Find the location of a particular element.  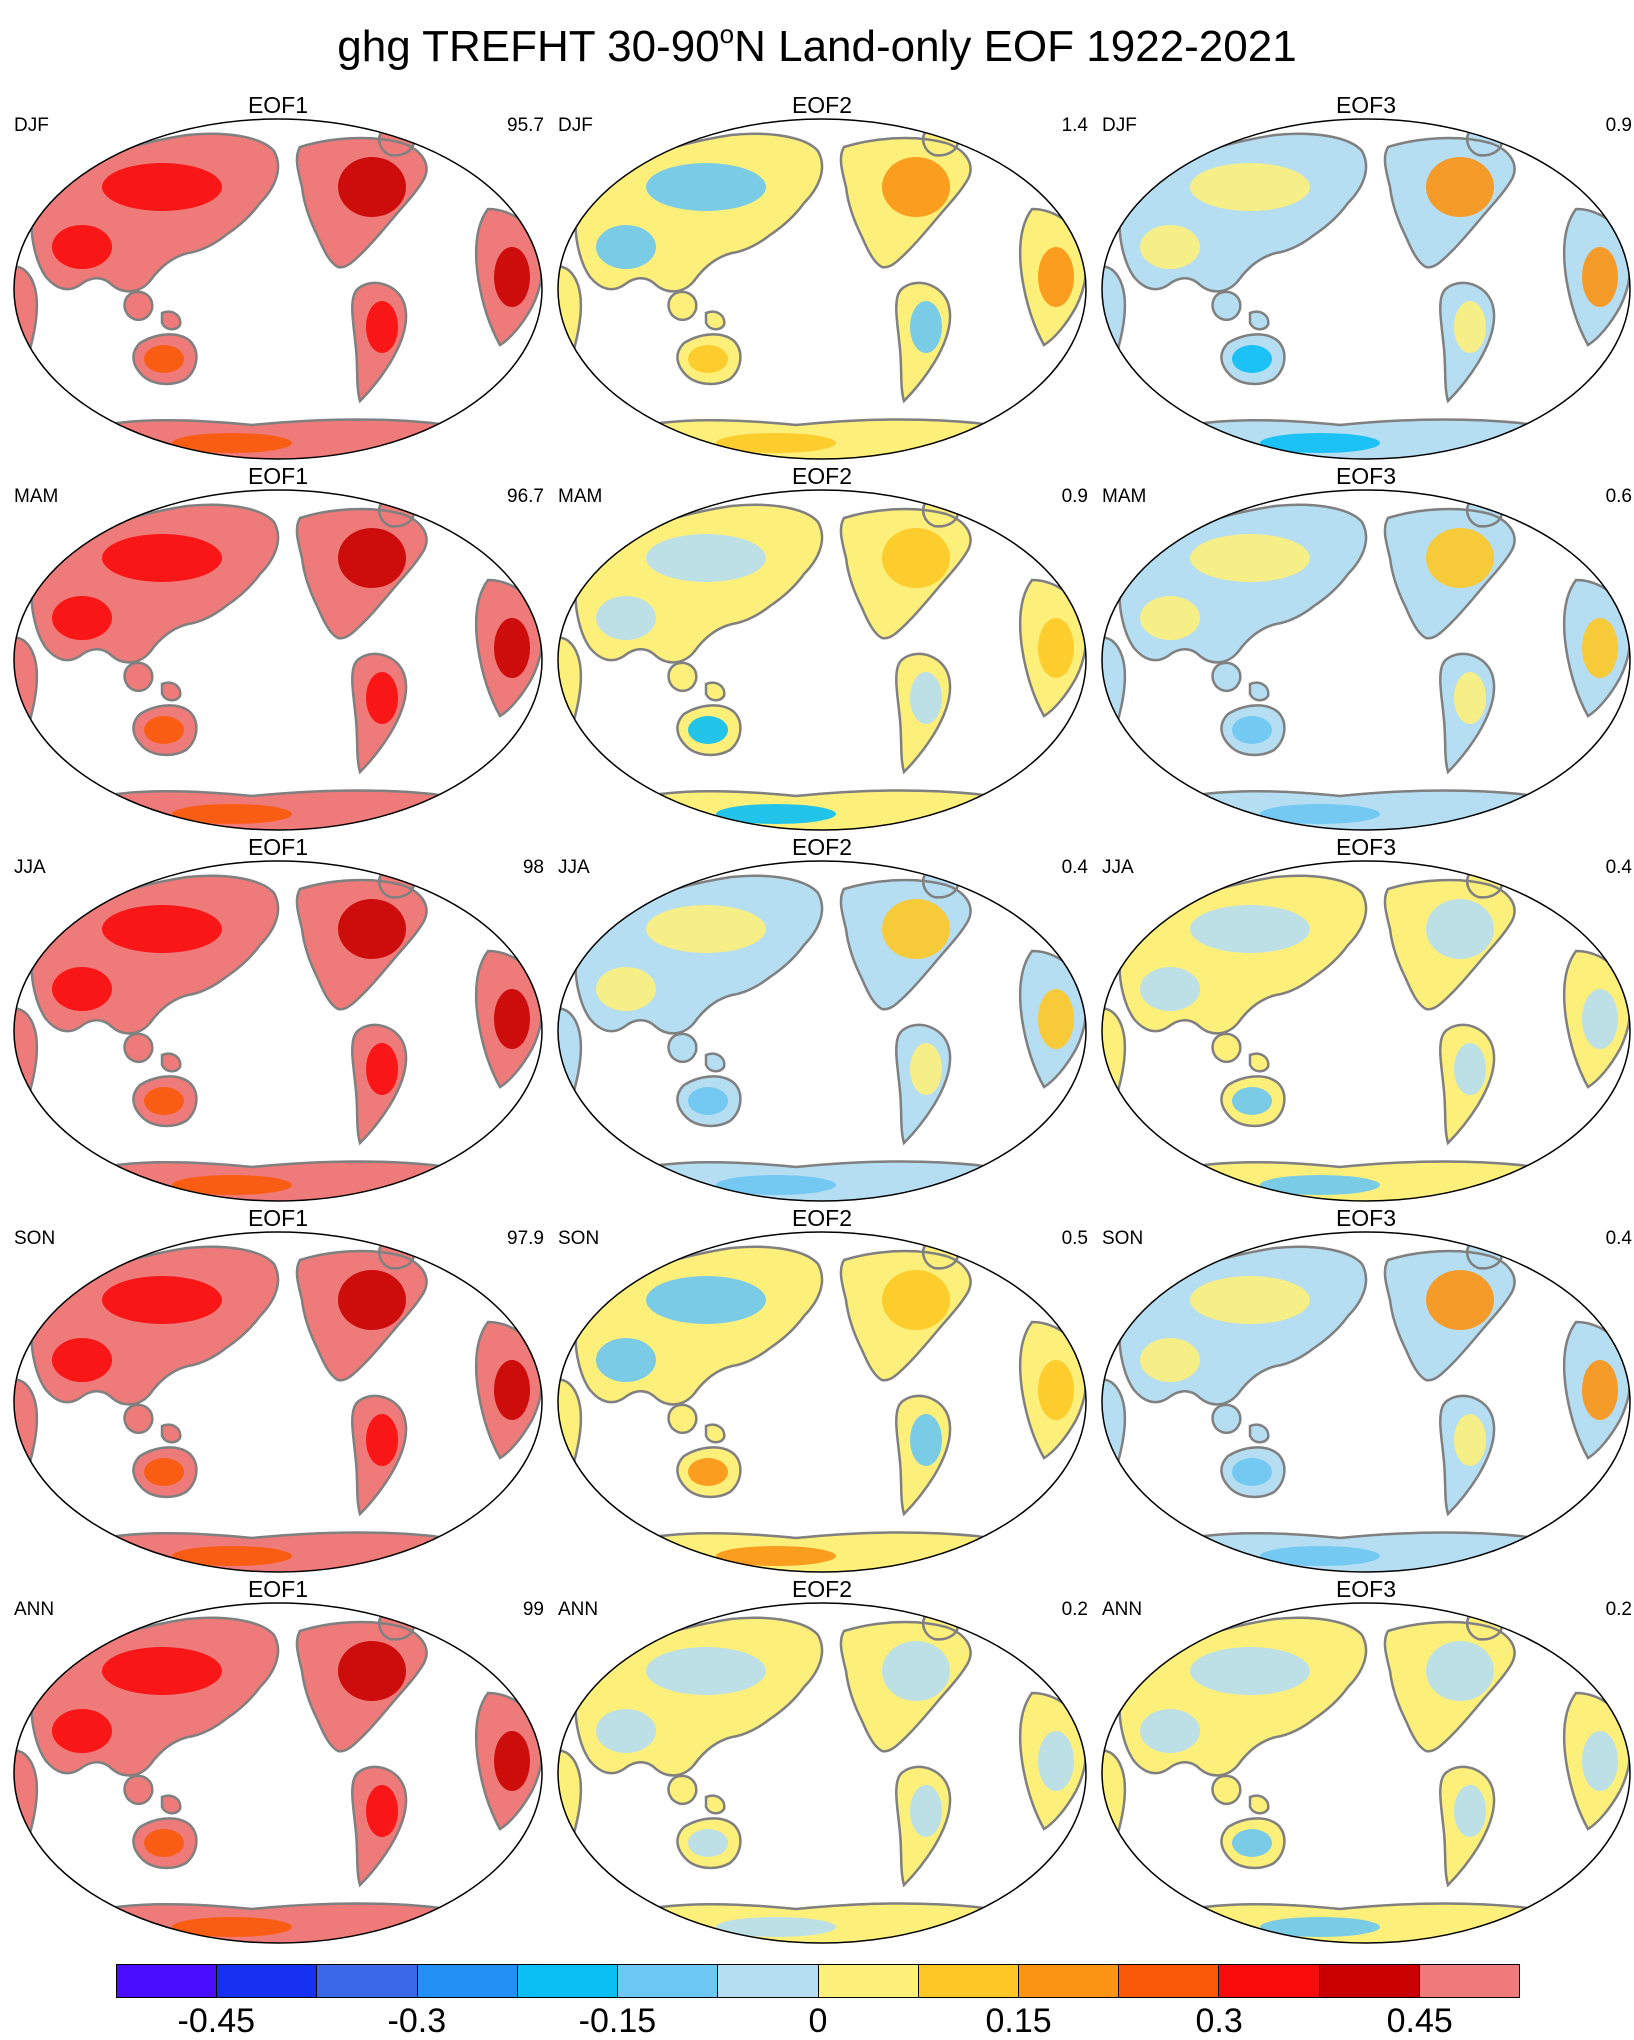

coastline-seasia is located at coordinates (1240, 1052).